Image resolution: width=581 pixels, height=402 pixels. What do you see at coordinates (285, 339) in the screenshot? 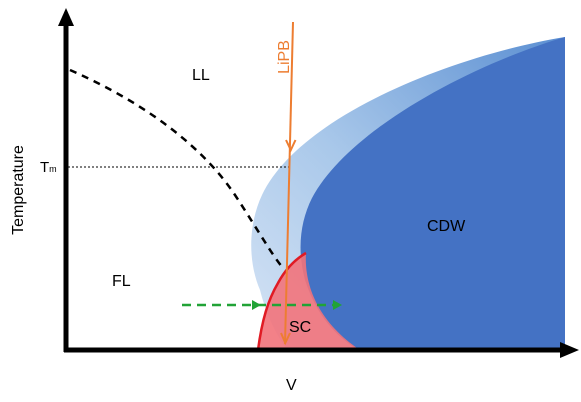
I see `lipb-arrow-head-bottom` at bounding box center [285, 339].